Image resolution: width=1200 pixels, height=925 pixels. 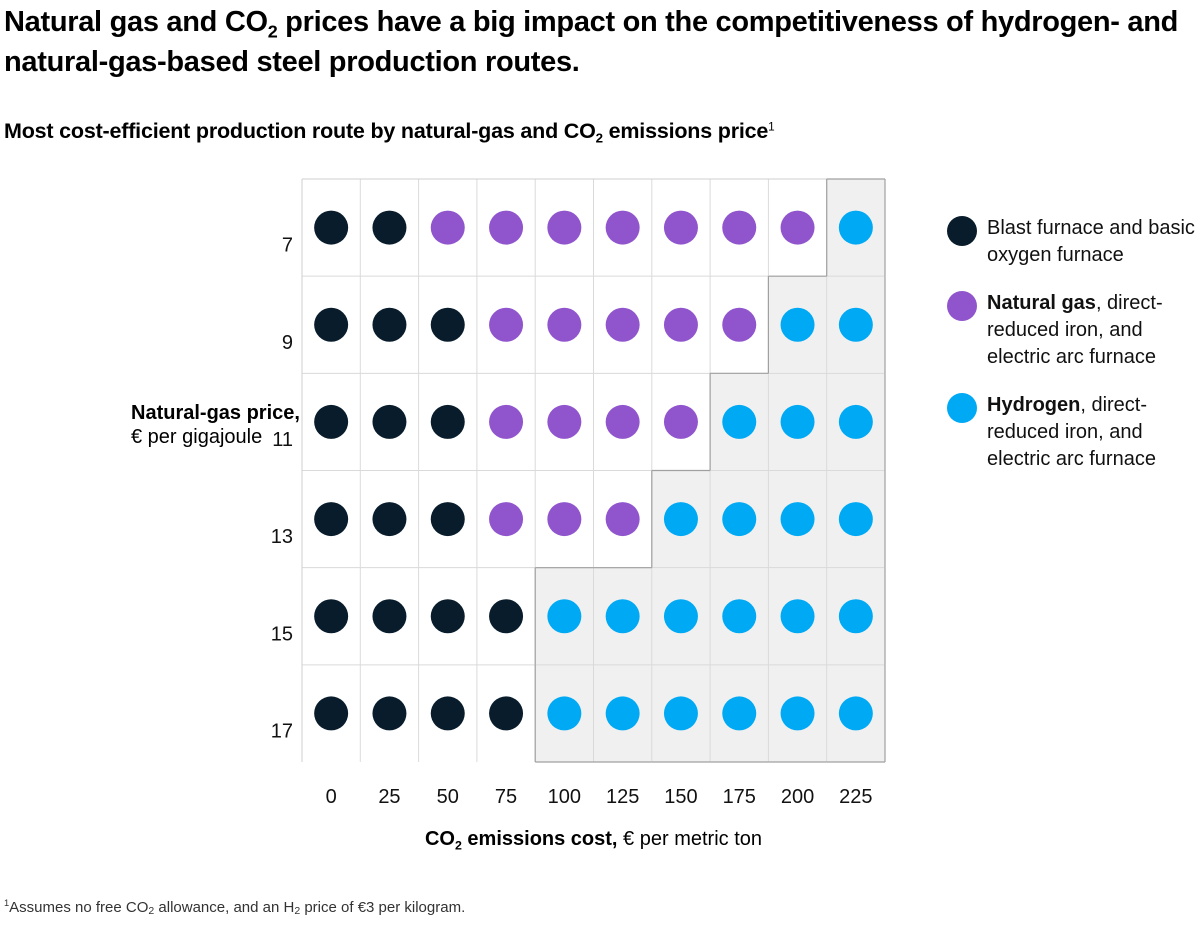 What do you see at coordinates (458, 845) in the screenshot?
I see `x-axis-title-subscript: 2` at bounding box center [458, 845].